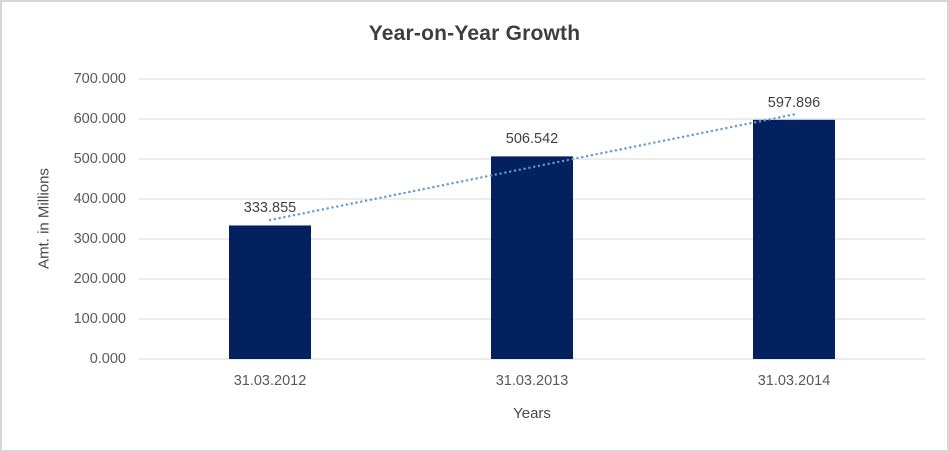  What do you see at coordinates (474, 33) in the screenshot?
I see `chart-title: Year-on-Year Growth` at bounding box center [474, 33].